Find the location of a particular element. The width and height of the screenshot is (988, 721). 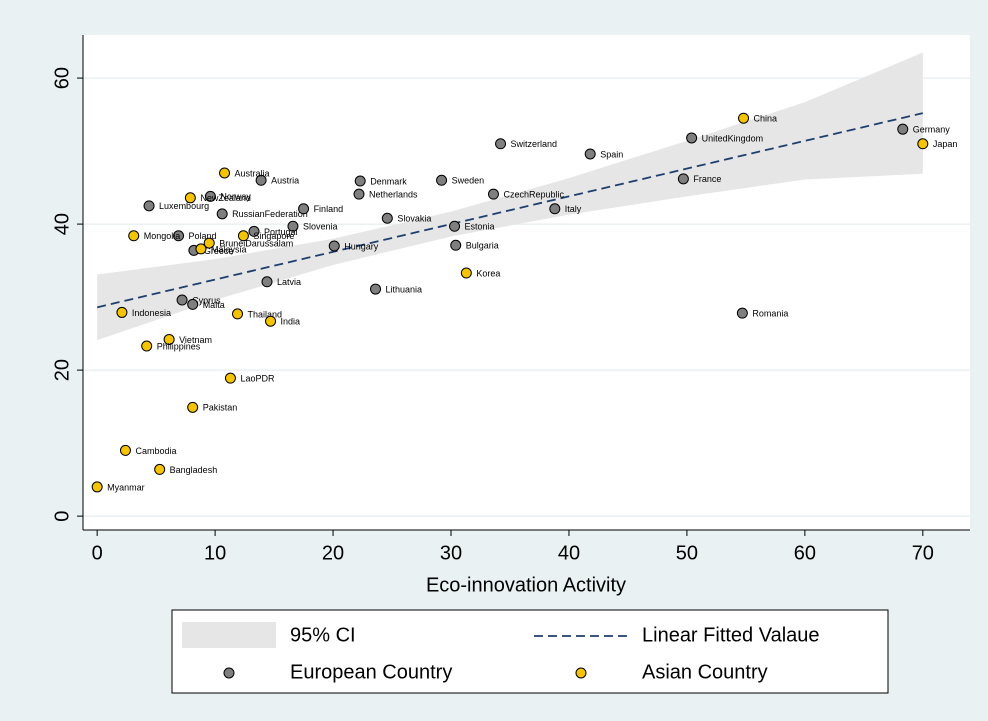

point-label: Korea is located at coordinates (488, 273).